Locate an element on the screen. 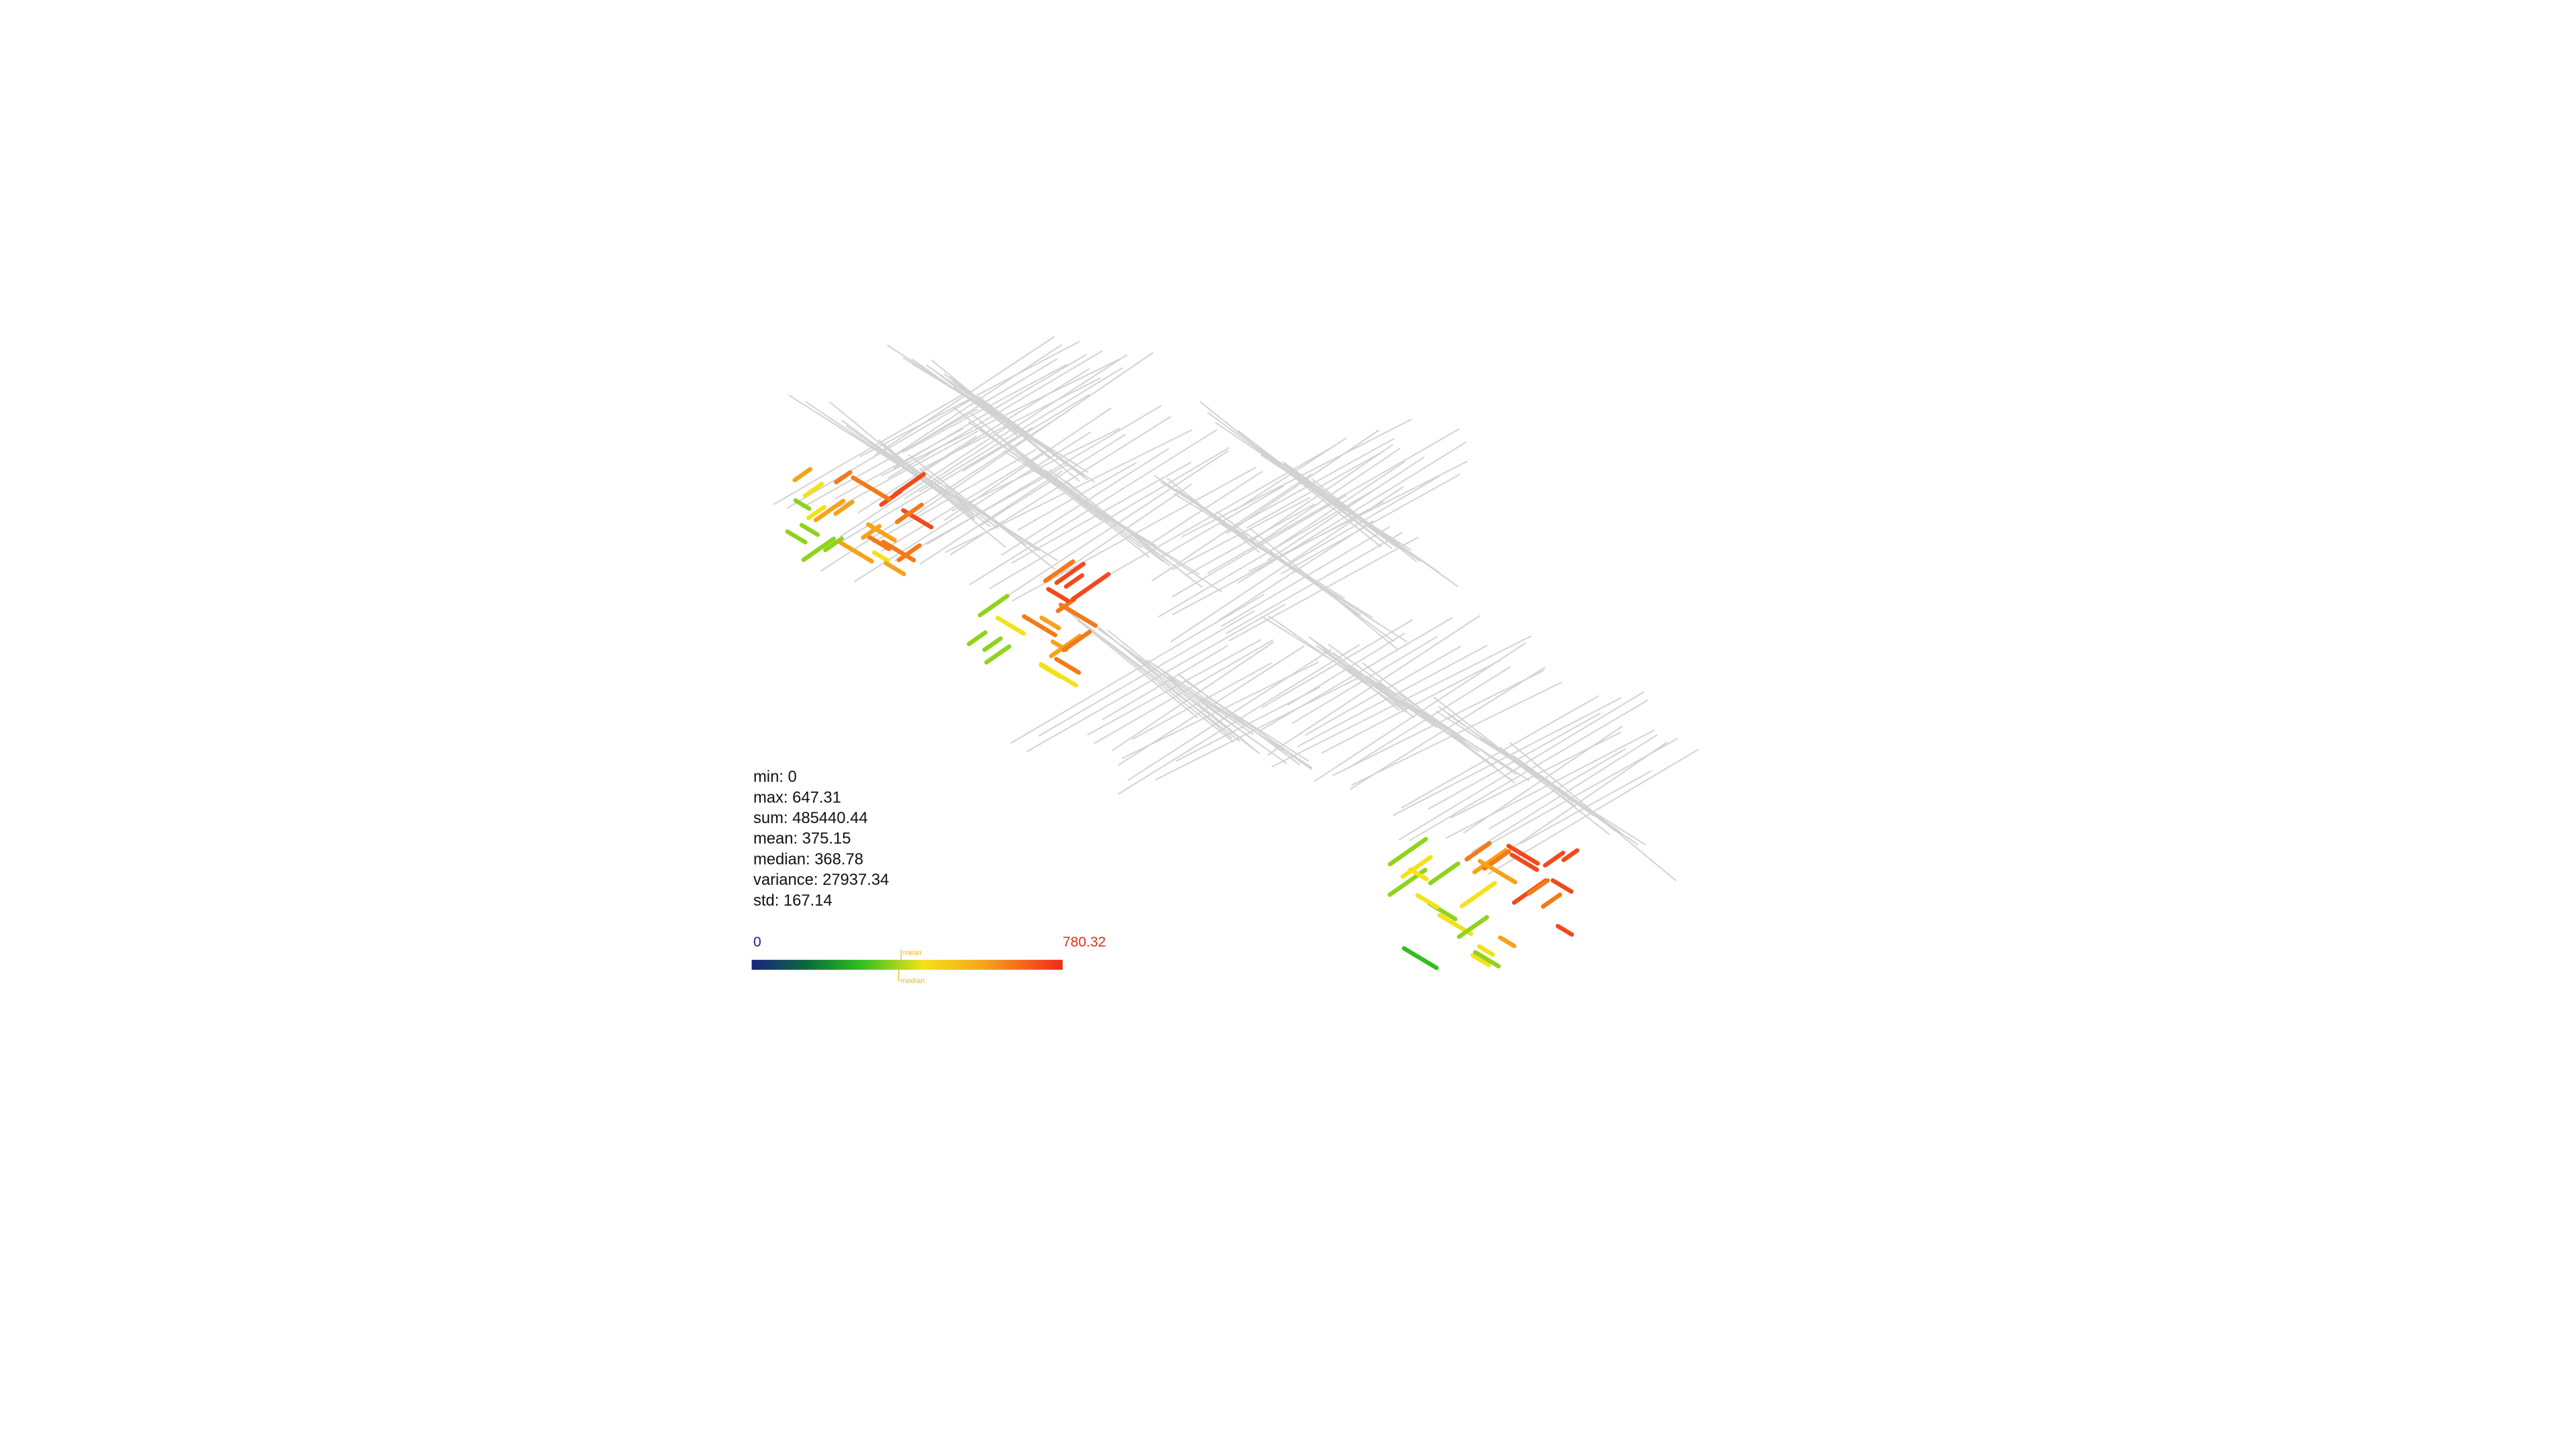 This screenshot has width=2576, height=1449. colorbar is located at coordinates (907, 964).